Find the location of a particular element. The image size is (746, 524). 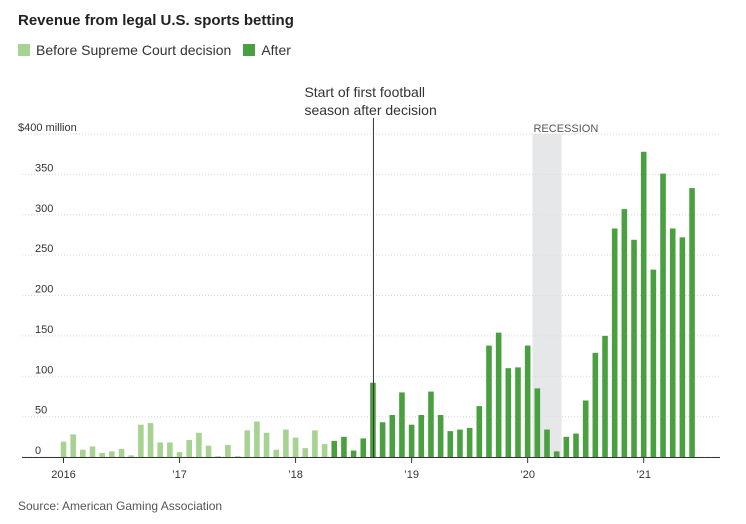

x-tick-label: ’19 is located at coordinates (411, 475).